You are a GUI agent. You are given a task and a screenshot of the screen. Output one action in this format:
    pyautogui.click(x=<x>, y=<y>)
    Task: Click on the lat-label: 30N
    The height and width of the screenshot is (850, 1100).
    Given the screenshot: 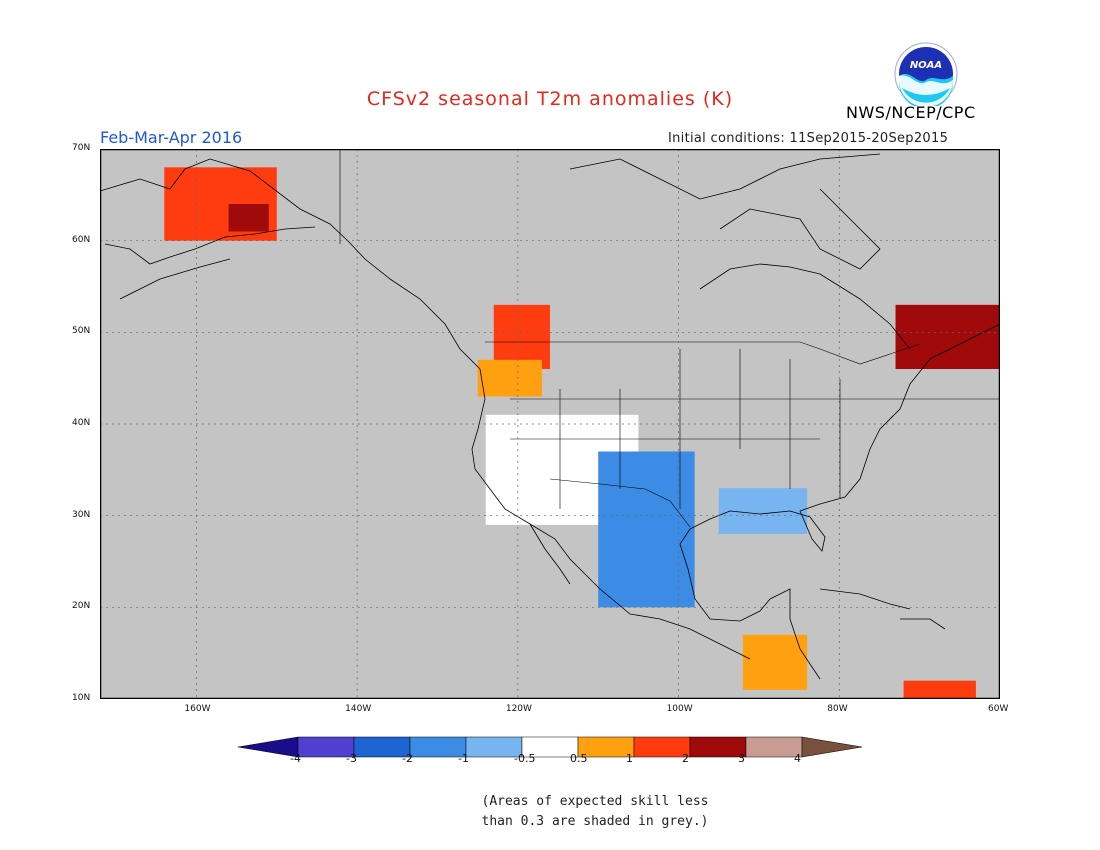 What is the action you would take?
    pyautogui.click(x=81, y=514)
    